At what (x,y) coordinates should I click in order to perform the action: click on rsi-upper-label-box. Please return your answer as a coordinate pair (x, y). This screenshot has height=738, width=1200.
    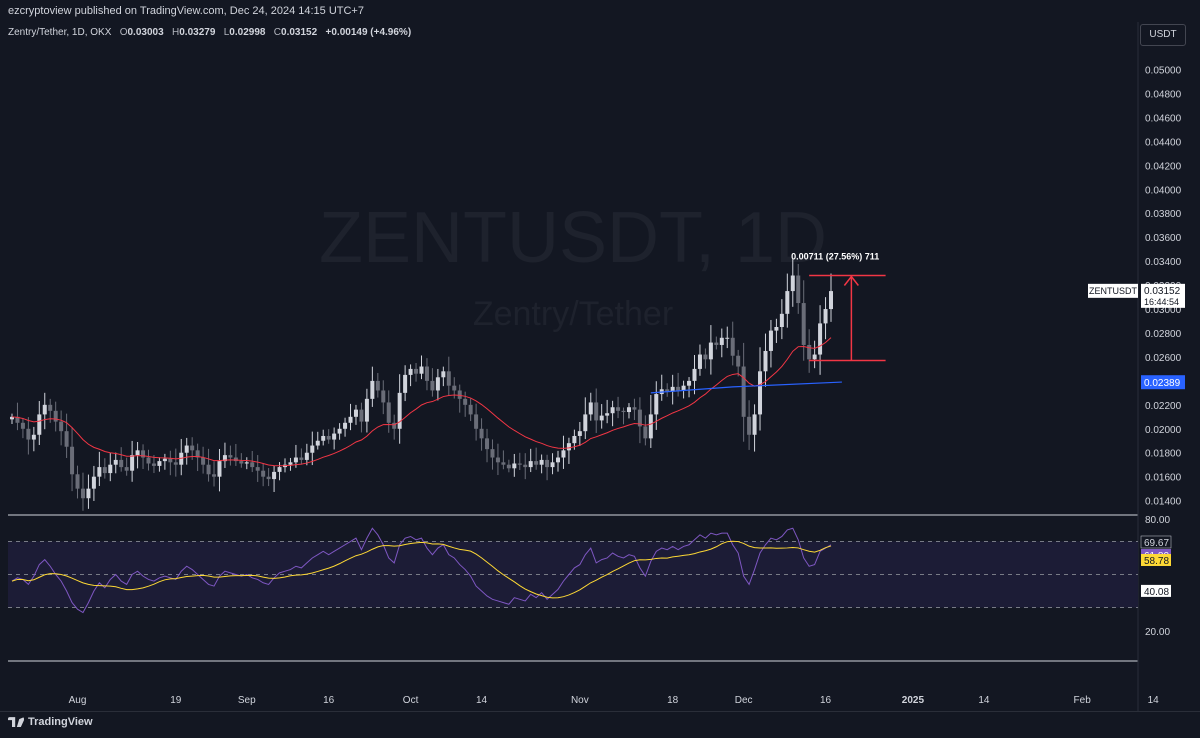
    Looking at the image, I should click on (1156, 542).